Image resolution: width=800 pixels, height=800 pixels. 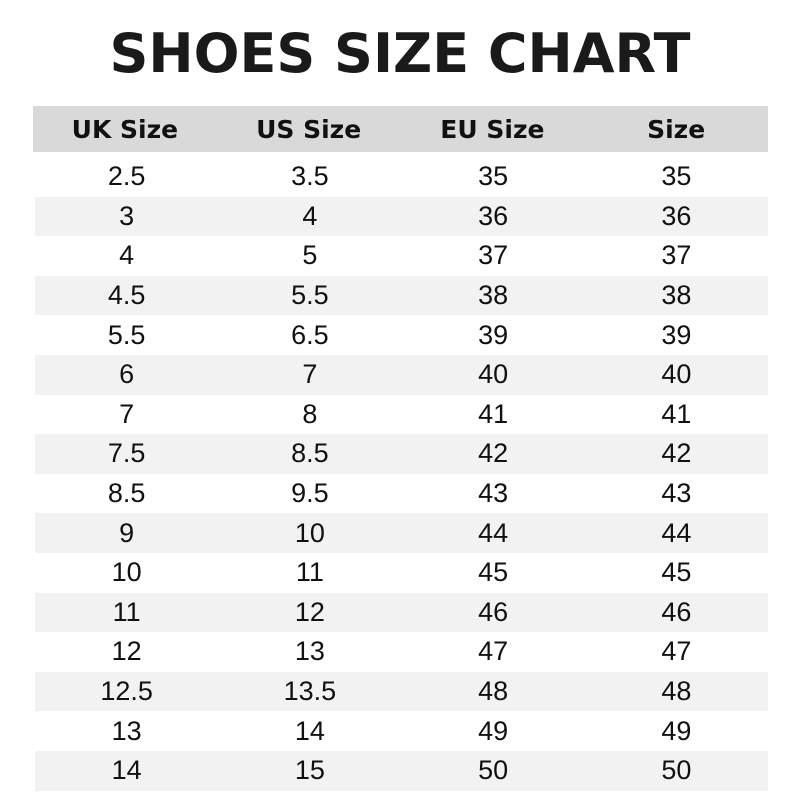 What do you see at coordinates (400, 53) in the screenshot?
I see `page-title: SHOES SIZE CHART` at bounding box center [400, 53].